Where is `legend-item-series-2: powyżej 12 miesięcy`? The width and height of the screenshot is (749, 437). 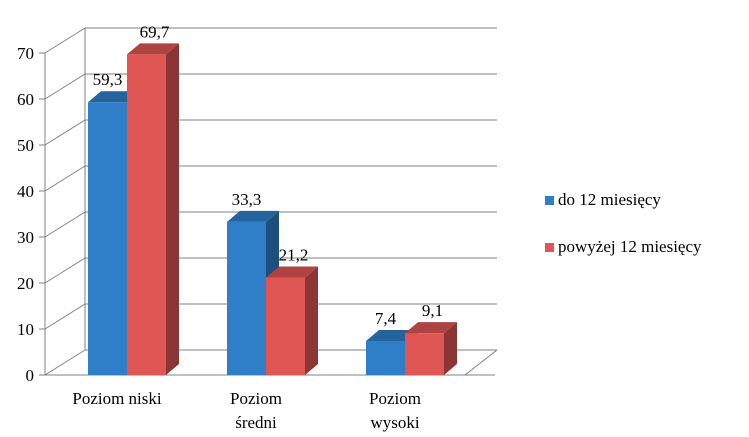 legend-item-series-2: powyżej 12 miesięcy is located at coordinates (623, 247).